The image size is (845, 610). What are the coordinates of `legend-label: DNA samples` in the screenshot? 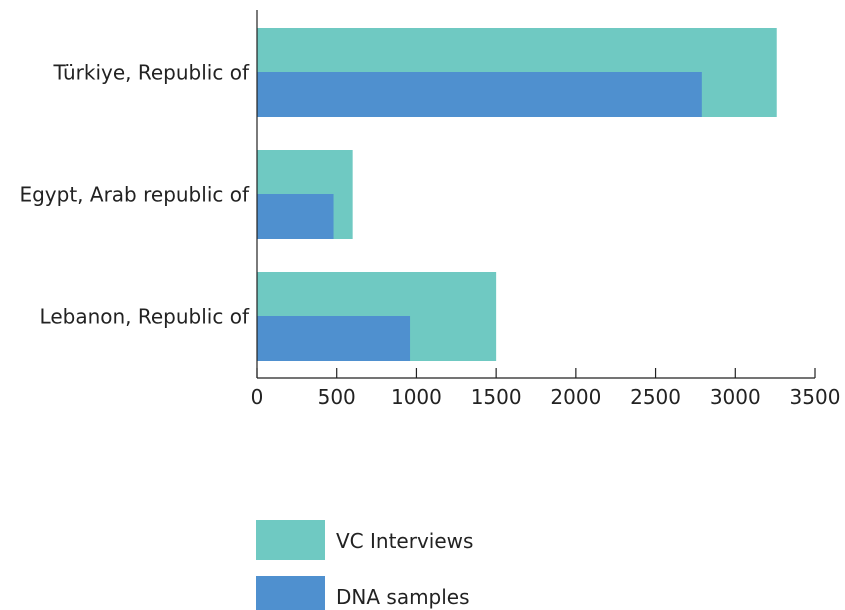 It's located at (403, 597).